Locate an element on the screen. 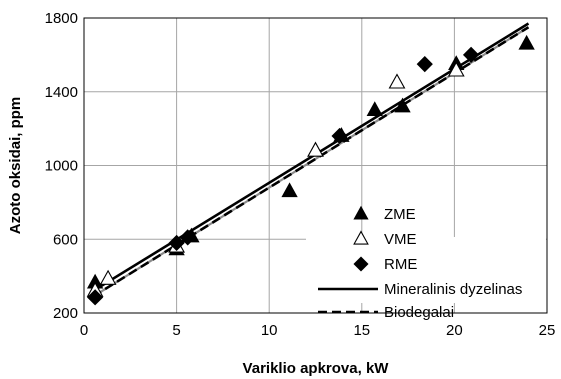 Image resolution: width=561 pixels, height=379 pixels. y-axis-title: Azoto oksidai, ppm is located at coordinates (15, 166).